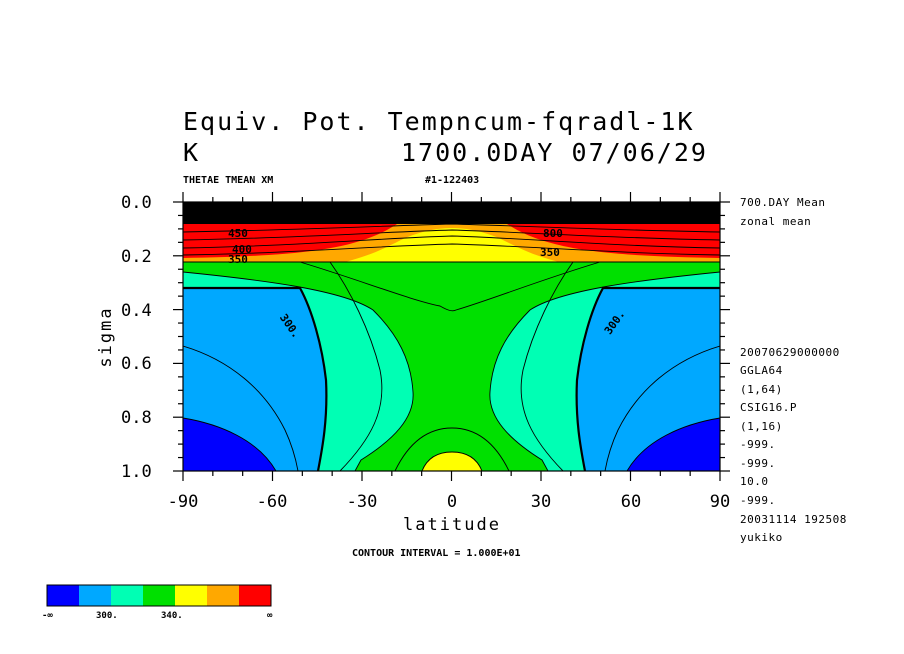 The height and width of the screenshot is (654, 904). What do you see at coordinates (436, 553) in the screenshot?
I see `contour-interval-label: CONTOUR INTERVAL = 1.000E+01` at bounding box center [436, 553].